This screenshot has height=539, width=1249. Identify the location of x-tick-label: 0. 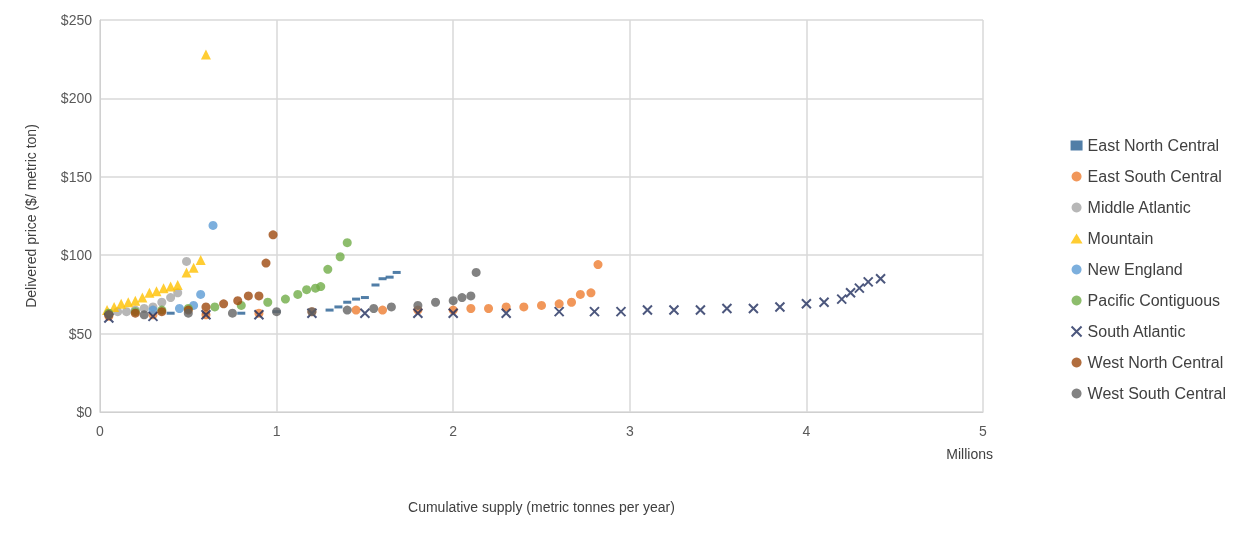
(100, 431).